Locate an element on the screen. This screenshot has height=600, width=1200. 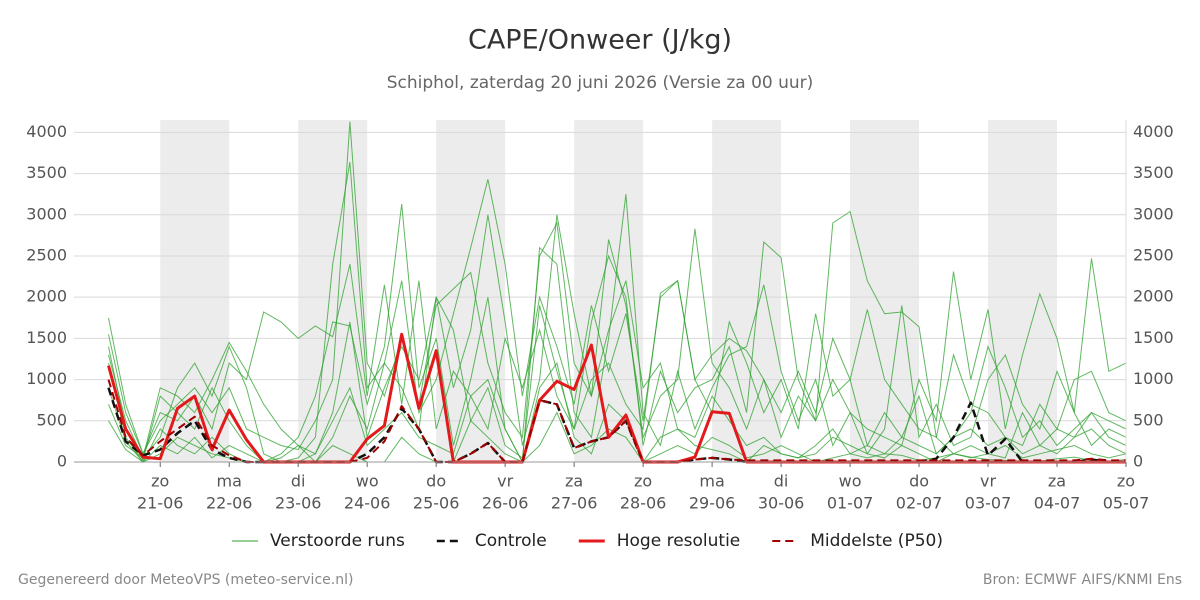
legend-label: Middelste (P50) is located at coordinates (876, 541).